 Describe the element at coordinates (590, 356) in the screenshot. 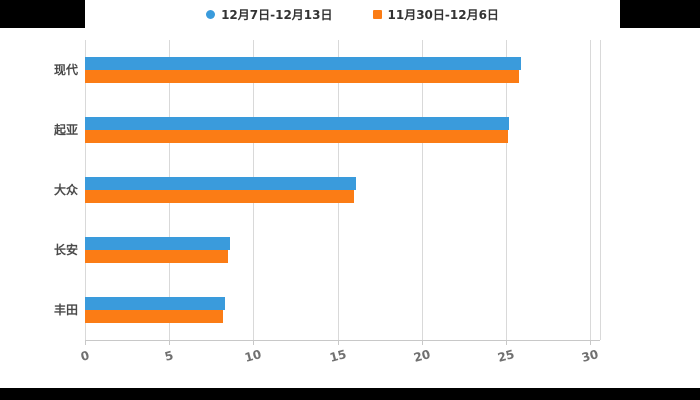

I see `x-tick-label: 30` at that location.